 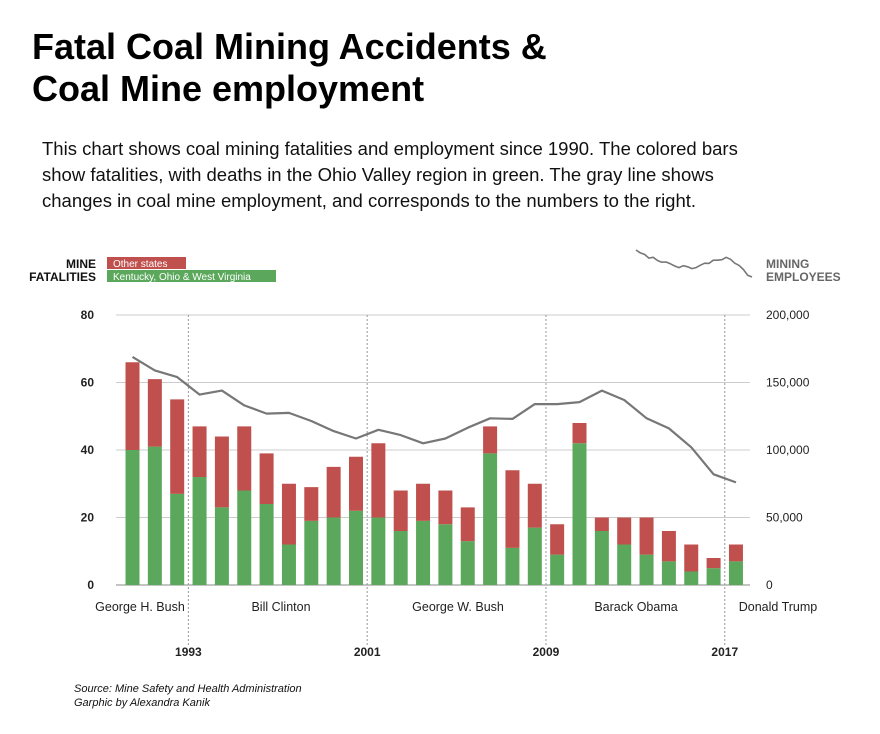 I want to click on legend-swatch-other-states, so click(x=146, y=263).